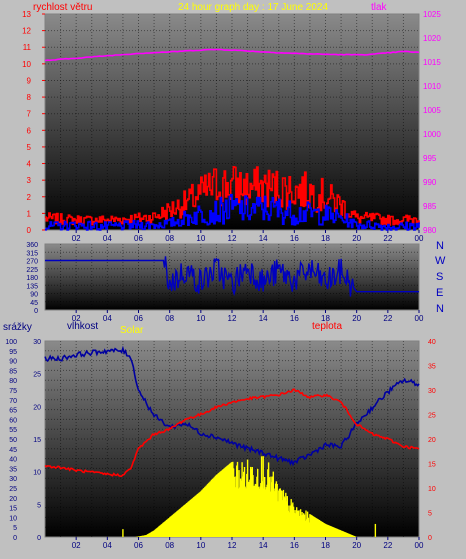 This screenshot has height=559, width=466. Describe the element at coordinates (432, 38) in the screenshot. I see `right-tick-label: 1020` at that location.